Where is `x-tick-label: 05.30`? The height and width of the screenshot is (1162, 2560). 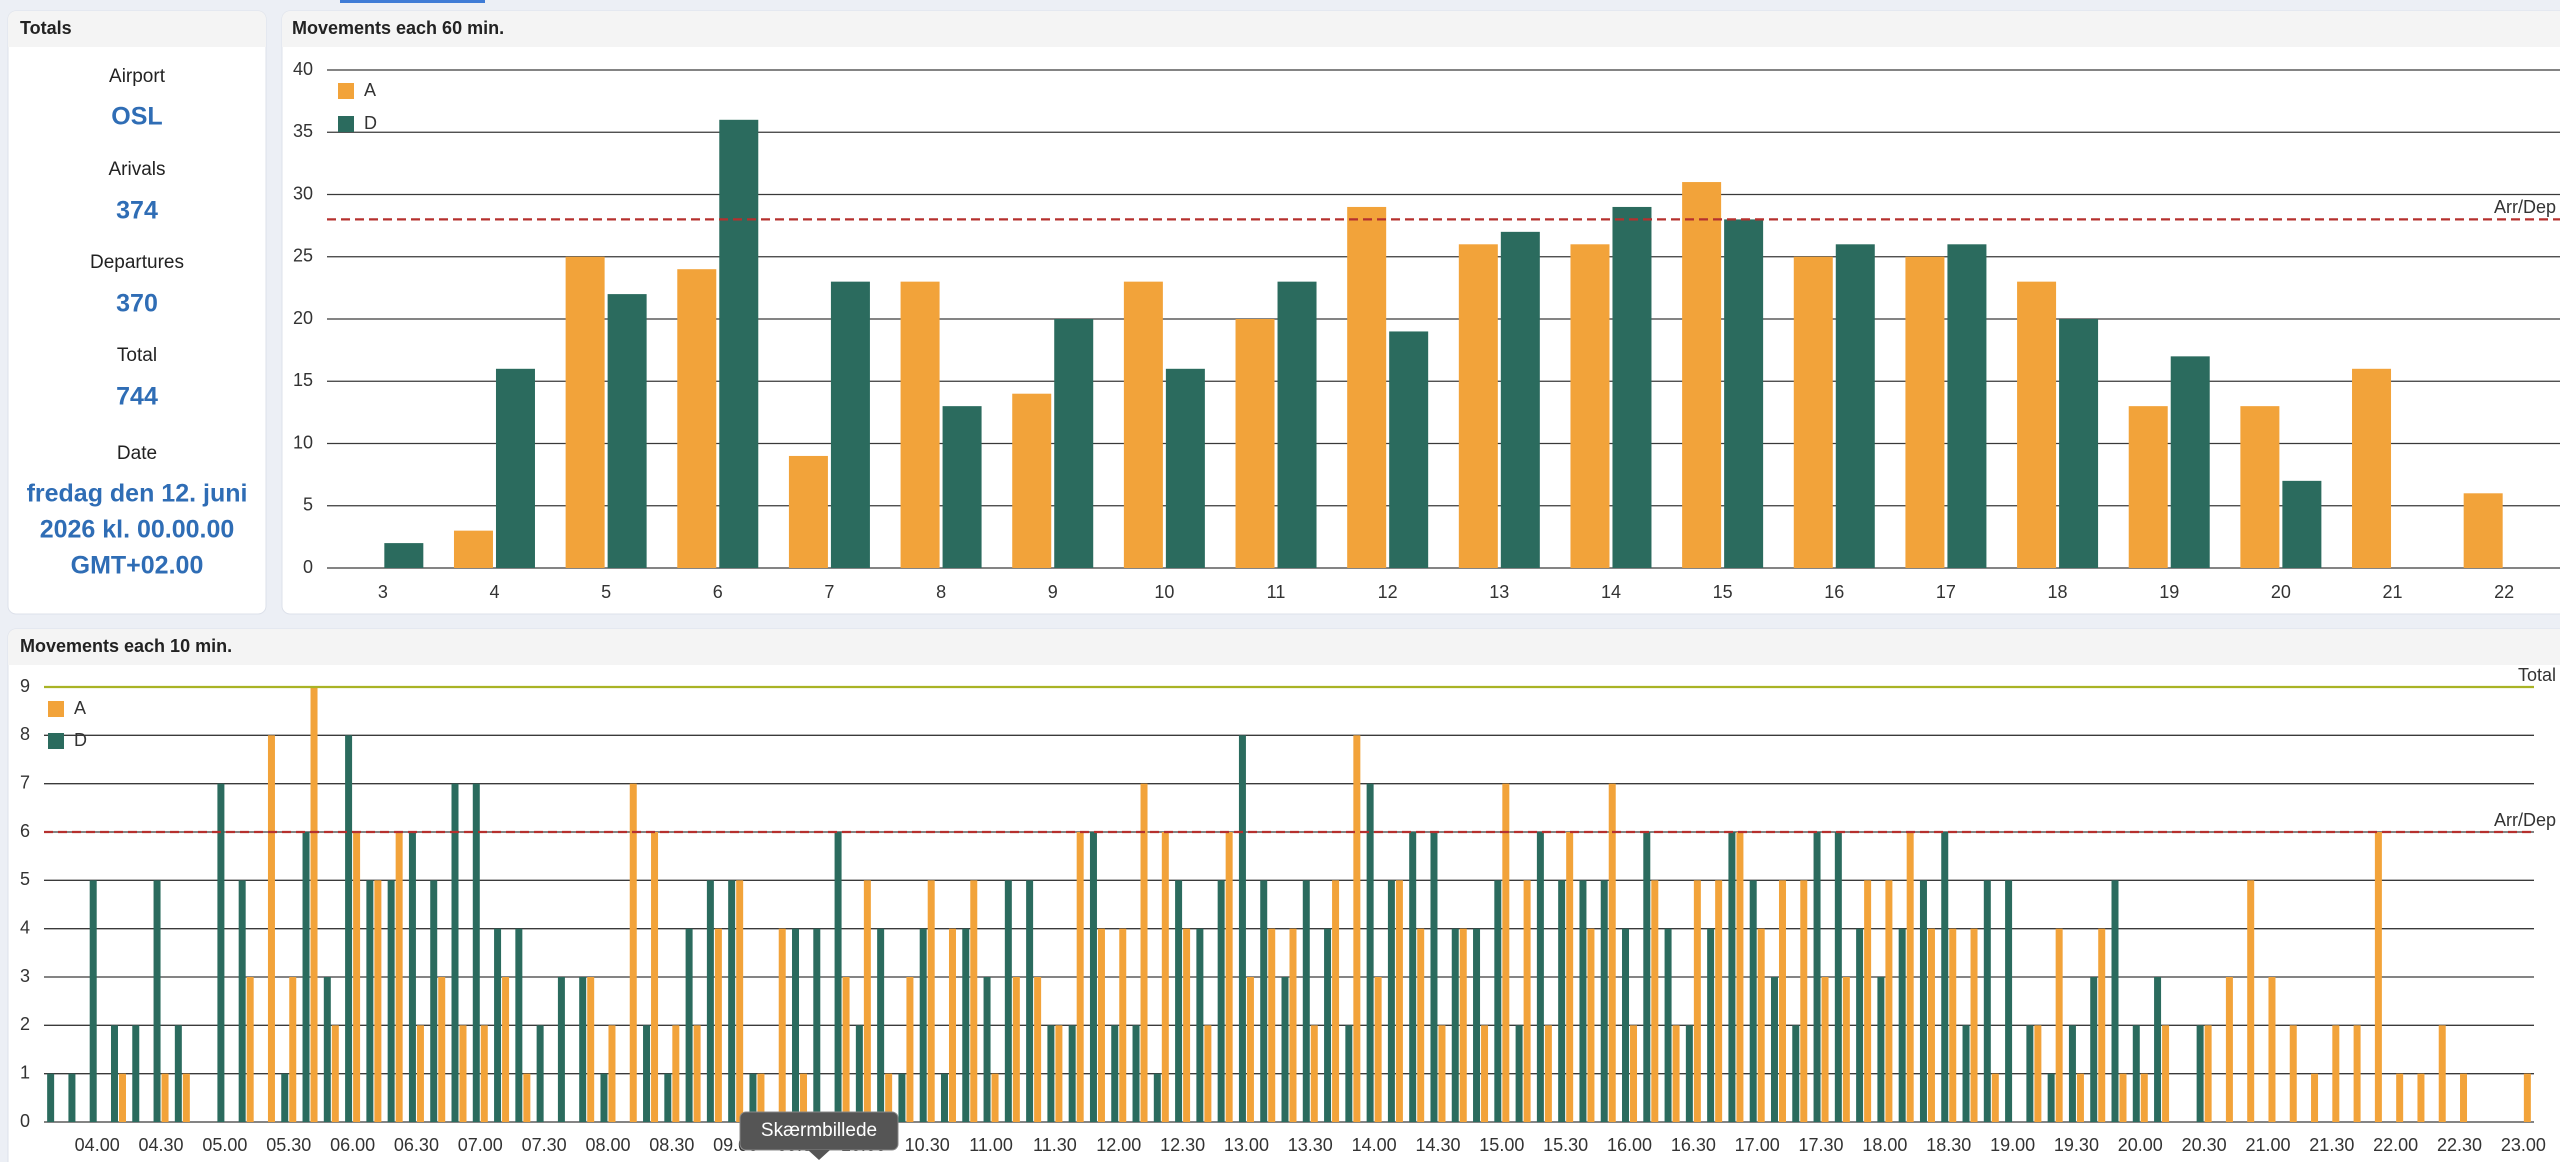
x-tick-label: 05.30 is located at coordinates (288, 1145).